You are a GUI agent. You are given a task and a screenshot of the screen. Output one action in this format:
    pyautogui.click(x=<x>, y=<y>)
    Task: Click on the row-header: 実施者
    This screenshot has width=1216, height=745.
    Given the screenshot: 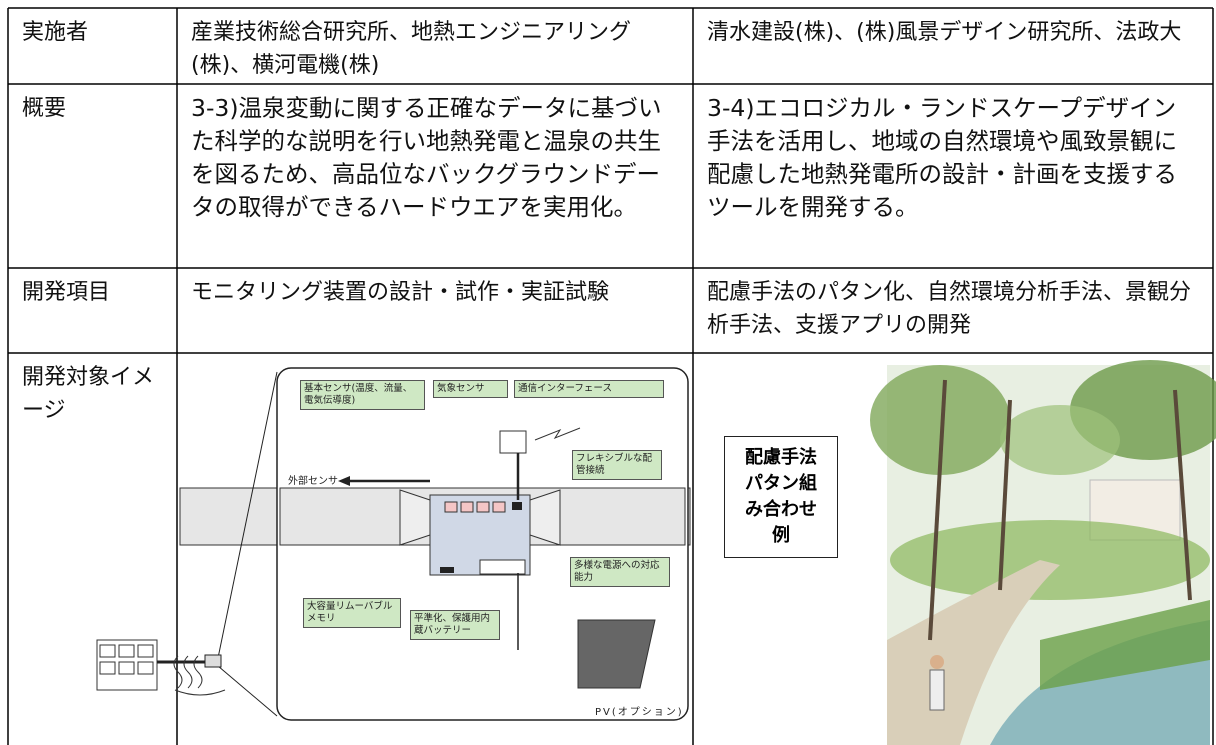 What is the action you would take?
    pyautogui.click(x=55, y=32)
    